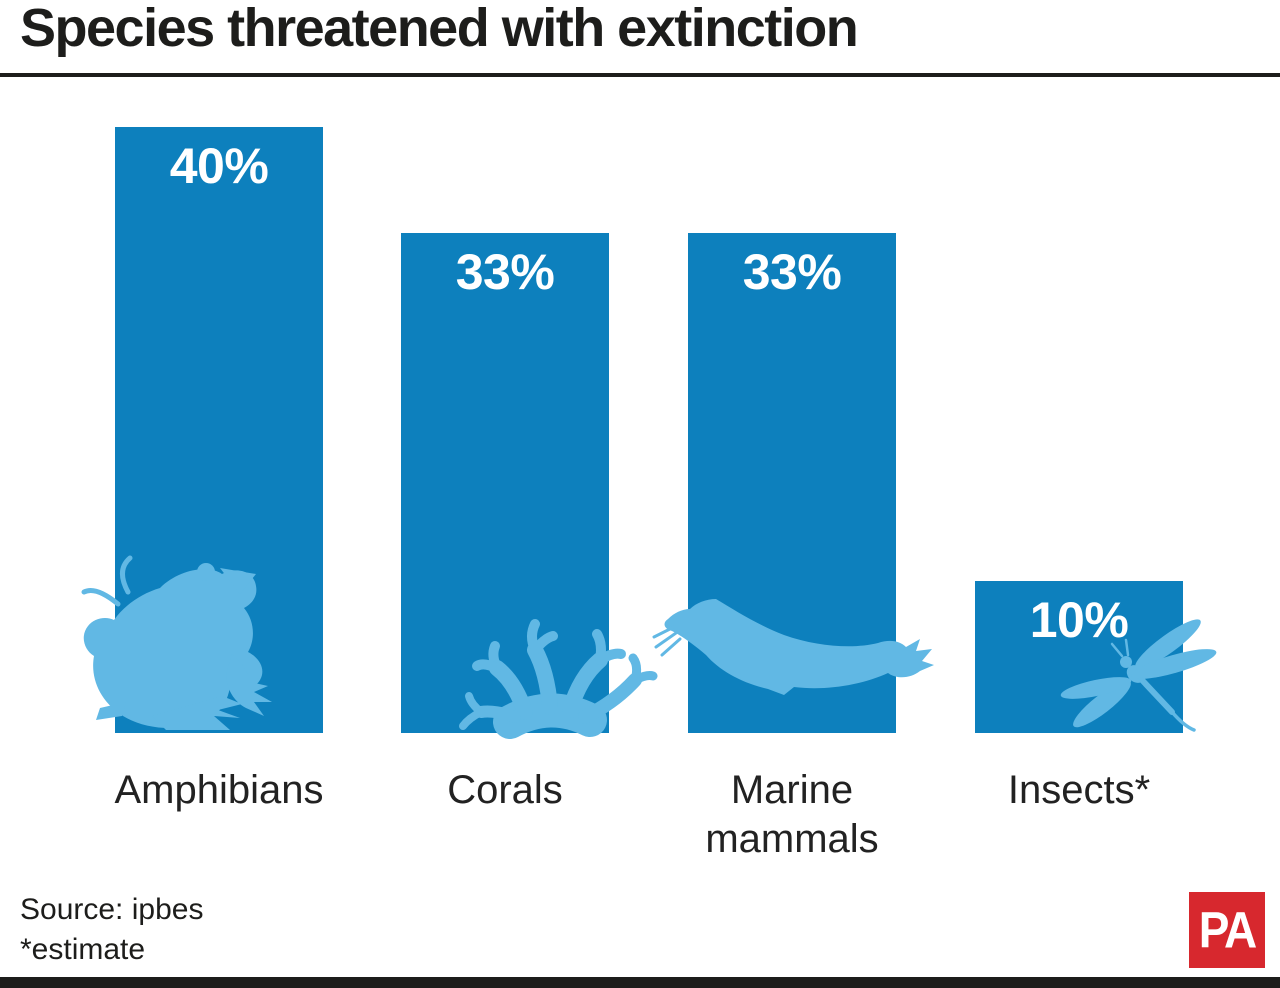 This screenshot has width=1280, height=988. What do you see at coordinates (111, 930) in the screenshot?
I see `source-block: Source: ipbes *estimate` at bounding box center [111, 930].